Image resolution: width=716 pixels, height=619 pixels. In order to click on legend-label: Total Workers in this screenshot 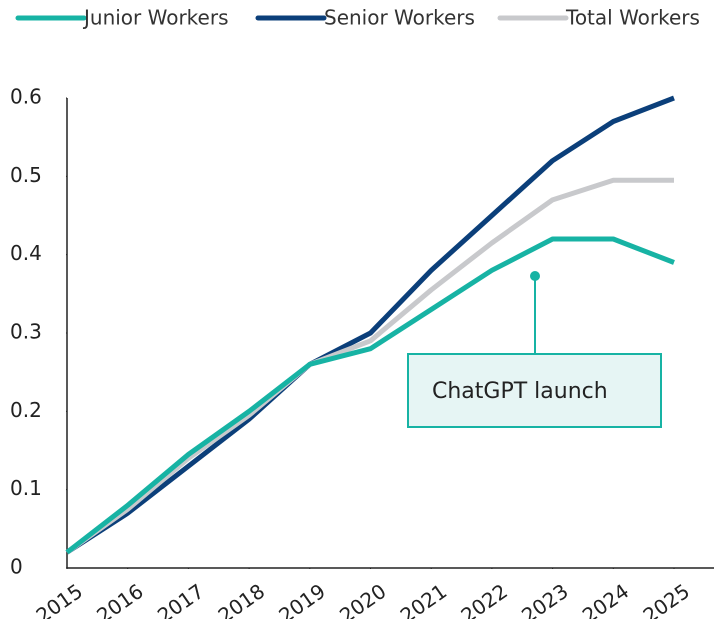, I will do `click(632, 18)`.